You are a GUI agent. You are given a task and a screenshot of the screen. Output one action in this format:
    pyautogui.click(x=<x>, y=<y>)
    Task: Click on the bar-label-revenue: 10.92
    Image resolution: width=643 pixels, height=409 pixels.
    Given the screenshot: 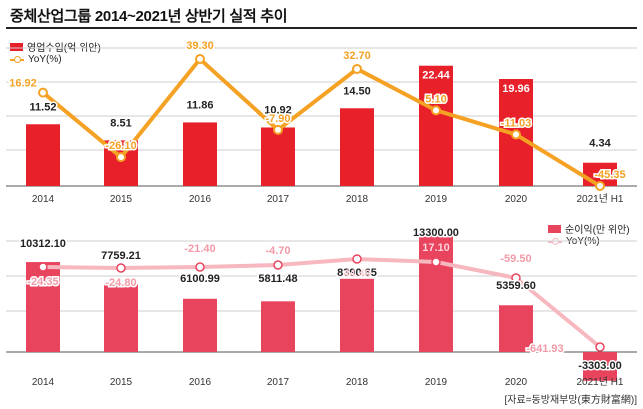 What is the action you would take?
    pyautogui.click(x=278, y=110)
    